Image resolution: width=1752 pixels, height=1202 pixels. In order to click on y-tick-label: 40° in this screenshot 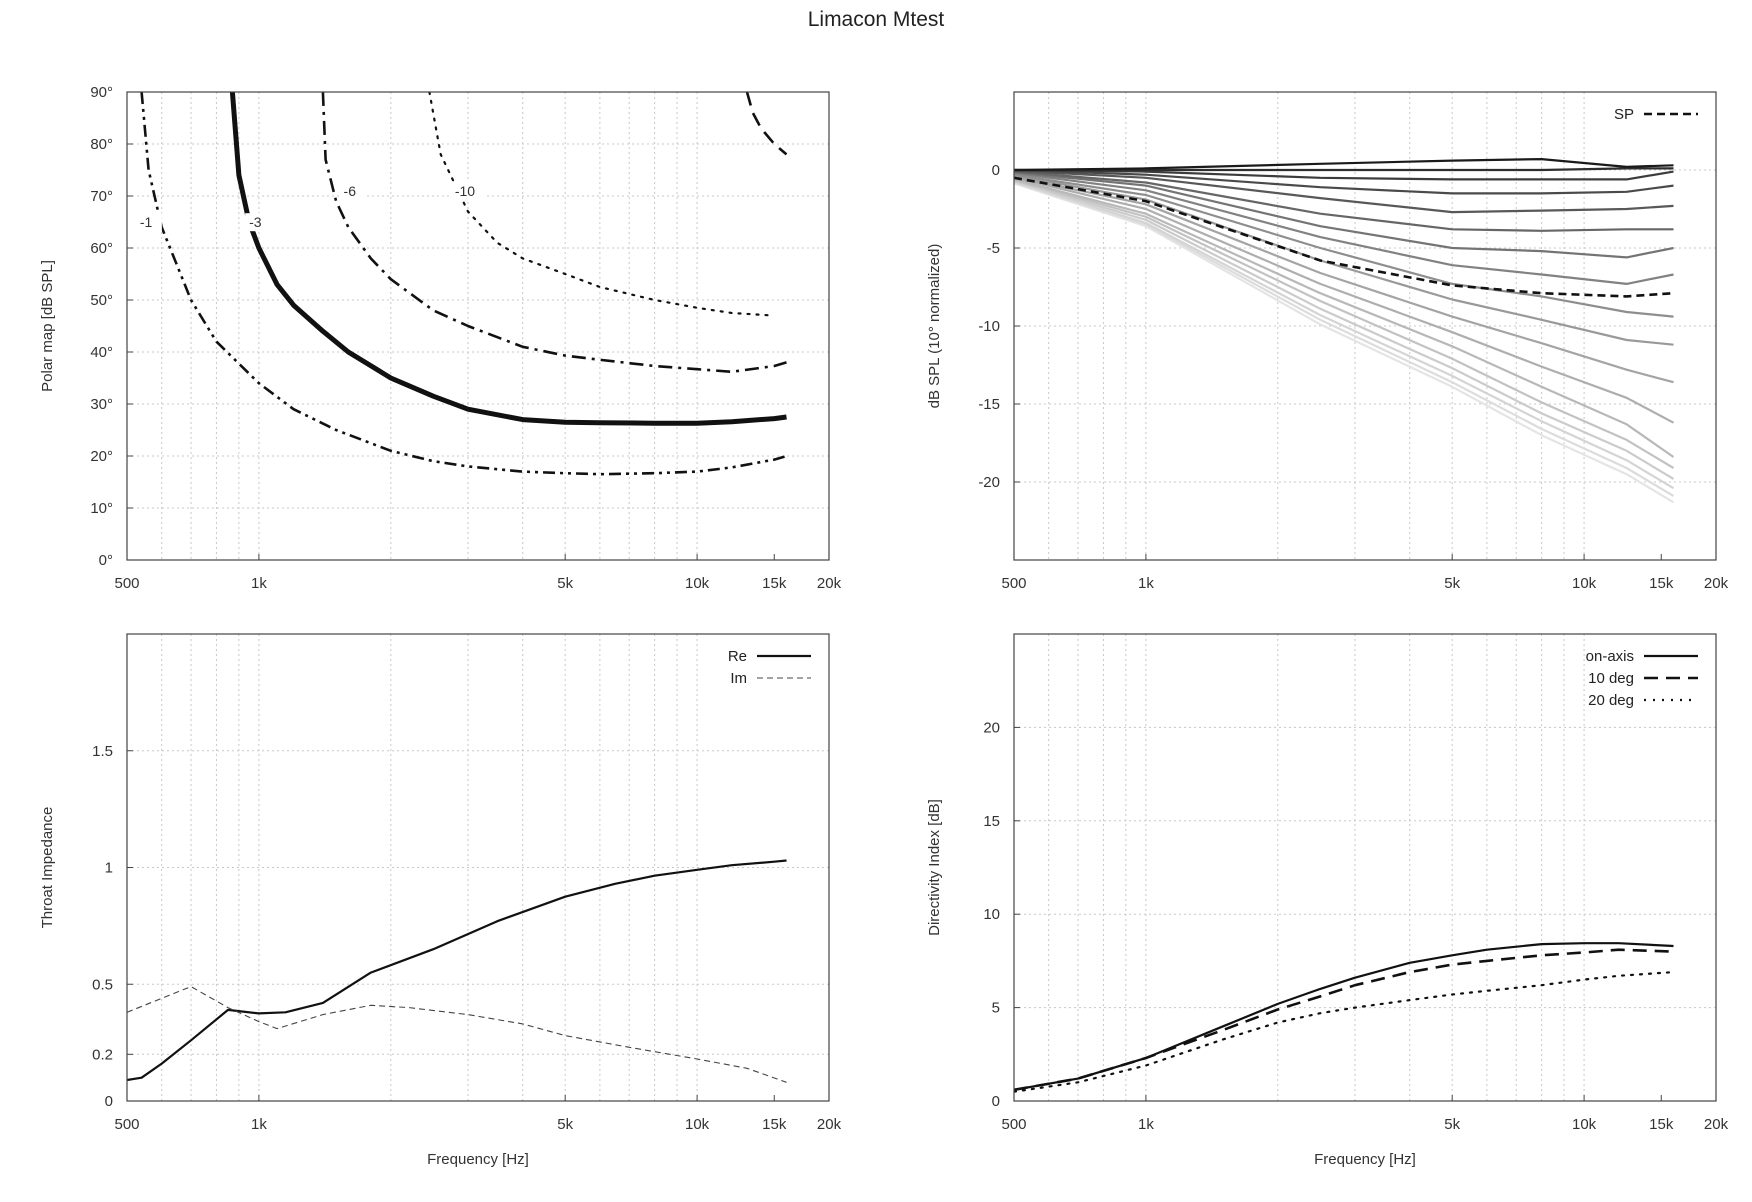, I will do `click(101, 352)`.